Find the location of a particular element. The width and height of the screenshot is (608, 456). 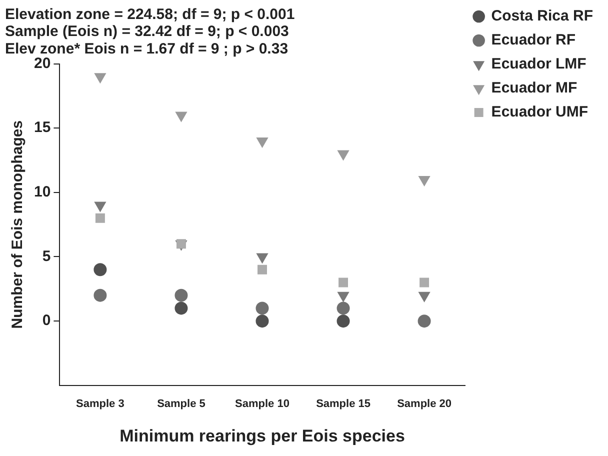

legend-label: Ecuador LMF is located at coordinates (538, 64).